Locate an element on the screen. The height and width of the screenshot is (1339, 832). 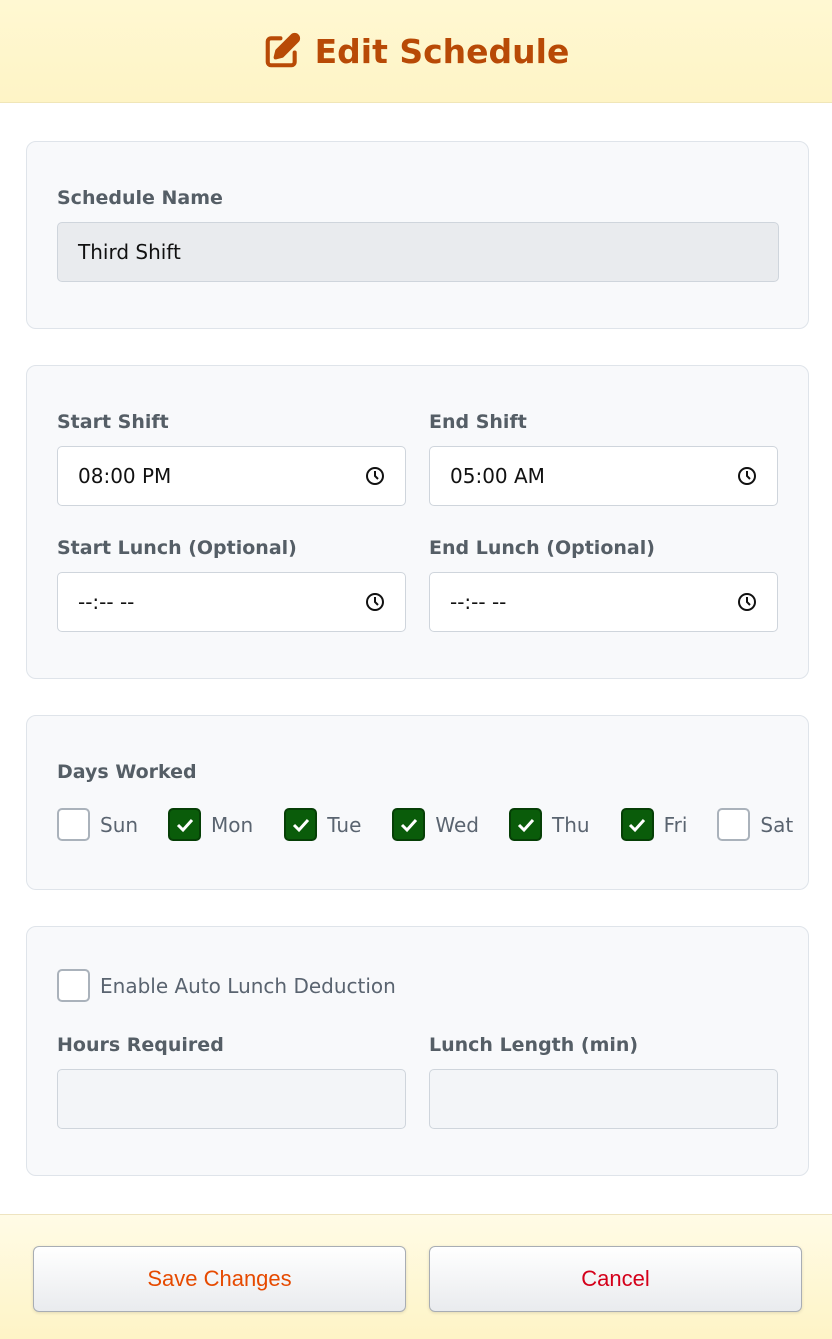
page-title: Edit Schedule is located at coordinates (442, 51).